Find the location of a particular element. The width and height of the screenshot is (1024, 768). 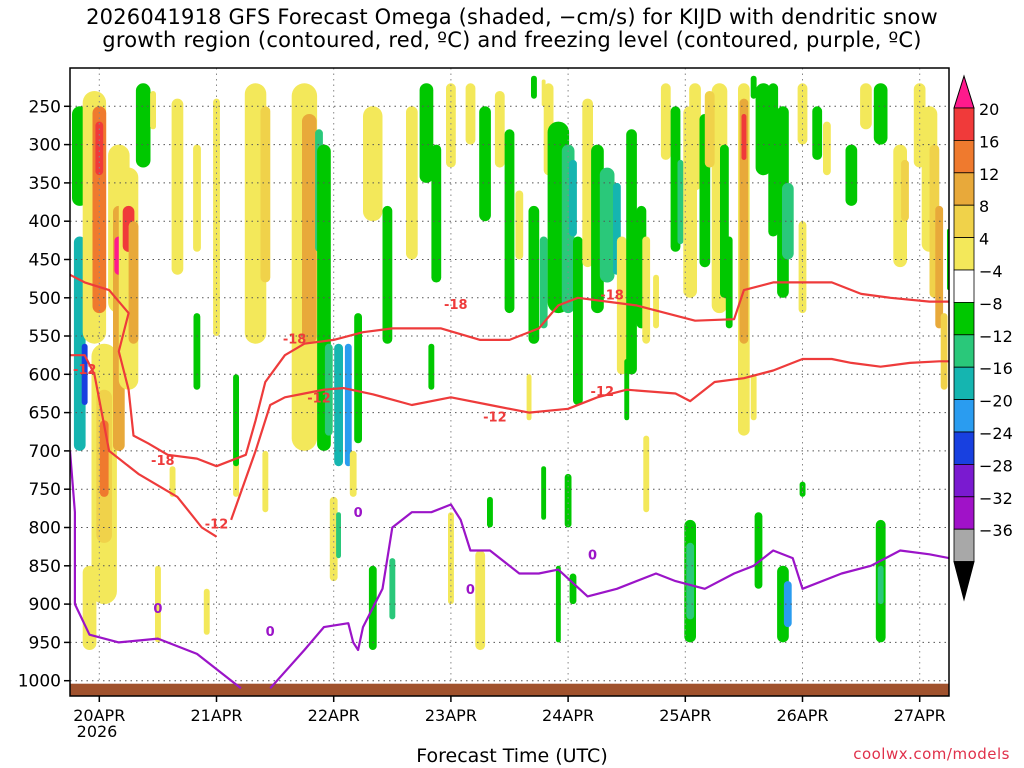

credit-link: coolwx.com/models is located at coordinates (931, 754).